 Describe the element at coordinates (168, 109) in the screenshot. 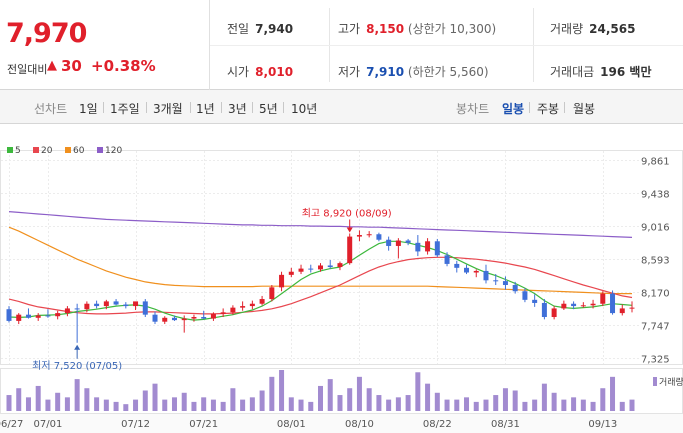

I see `period-3m: 3개월` at that location.